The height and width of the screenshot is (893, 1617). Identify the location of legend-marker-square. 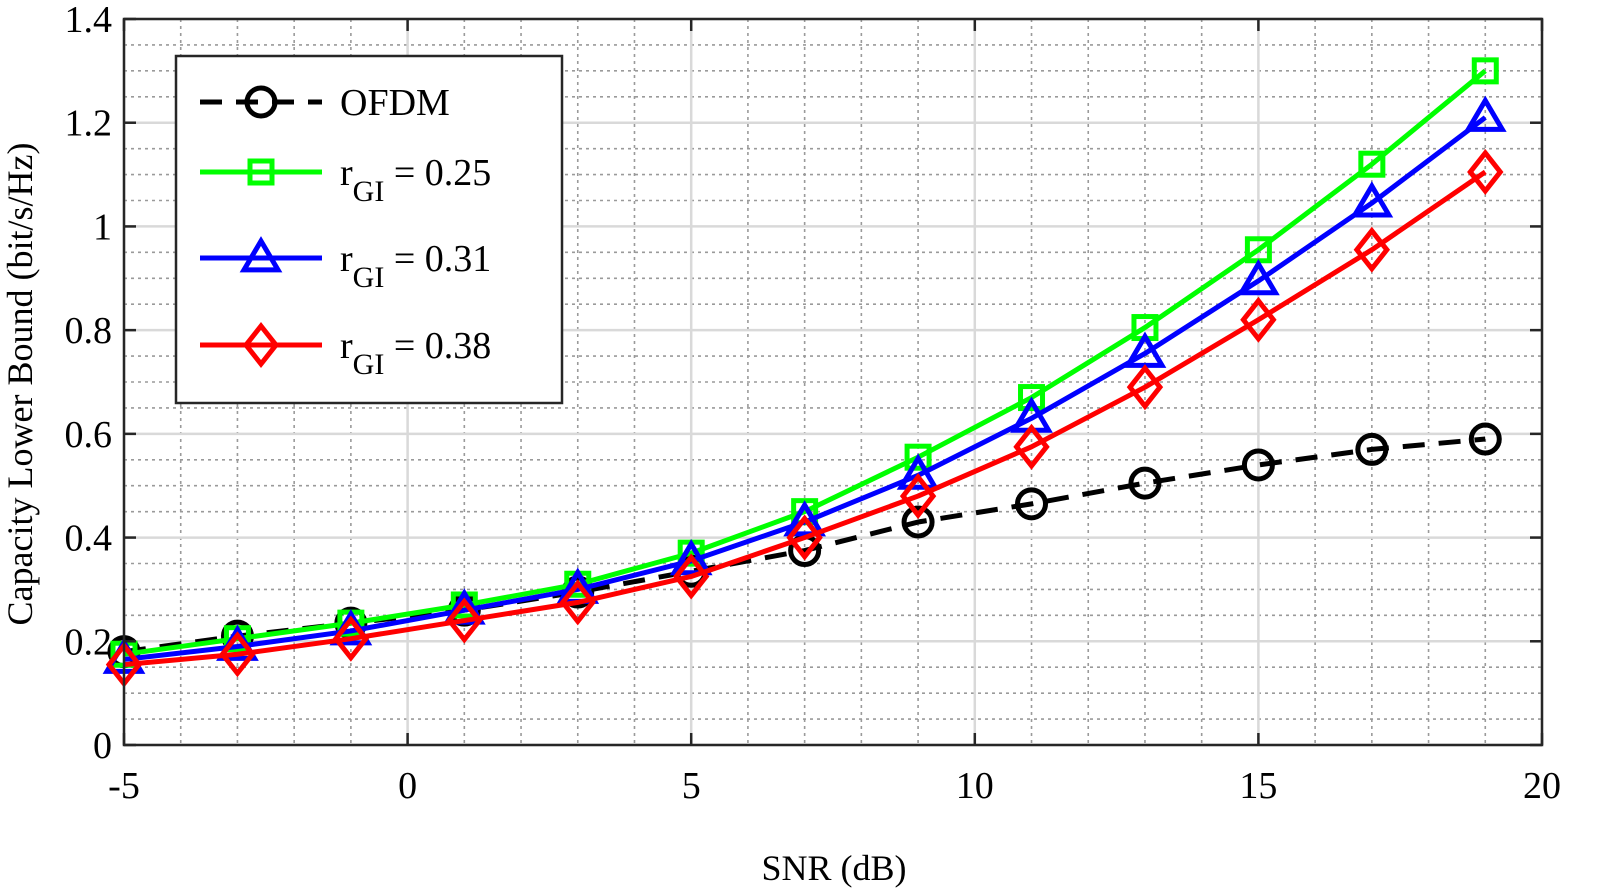
(261, 172).